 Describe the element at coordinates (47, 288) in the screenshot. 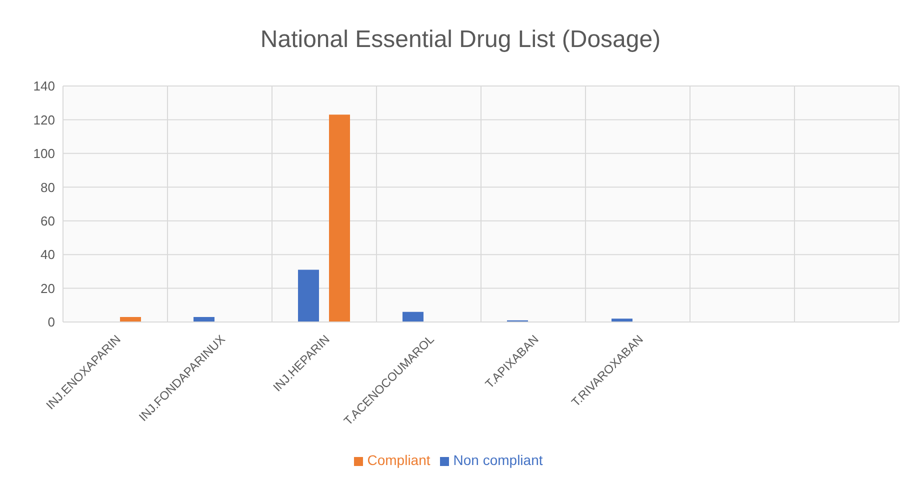

I see `y-tick-label: 20` at that location.